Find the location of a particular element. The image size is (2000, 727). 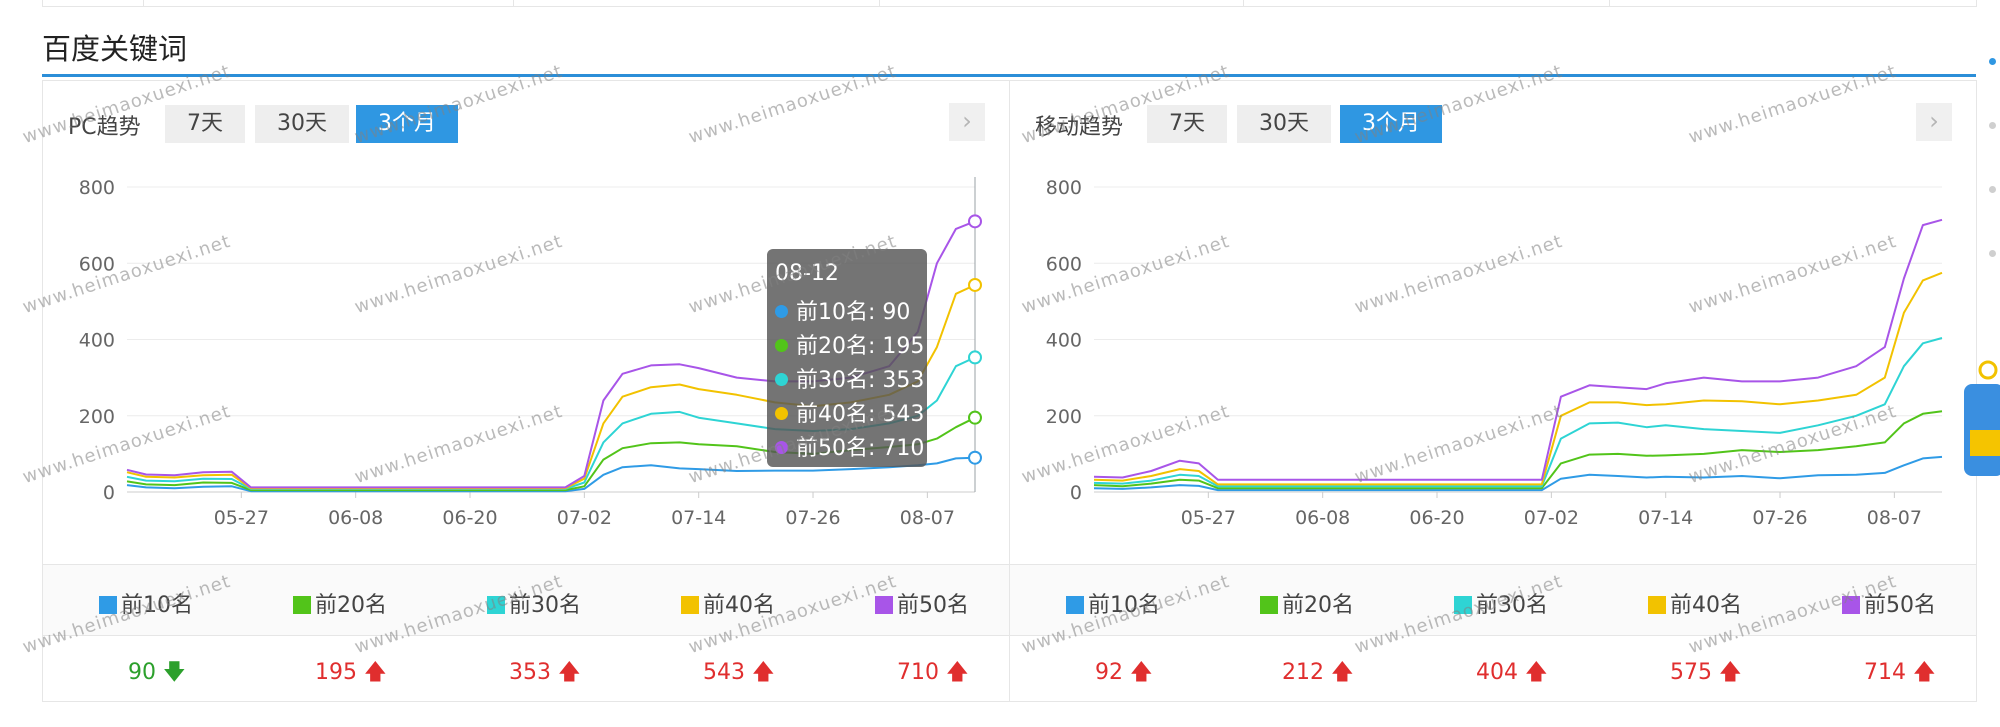

value-number: 212 is located at coordinates (1303, 672).